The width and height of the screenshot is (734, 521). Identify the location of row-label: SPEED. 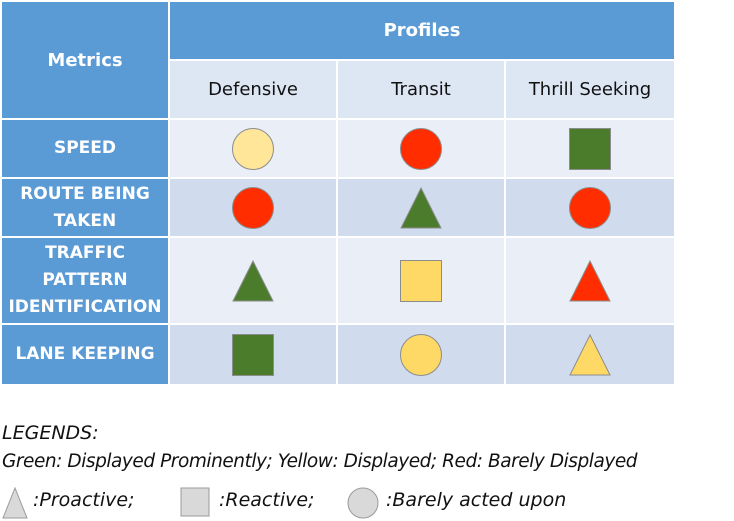
(85, 148).